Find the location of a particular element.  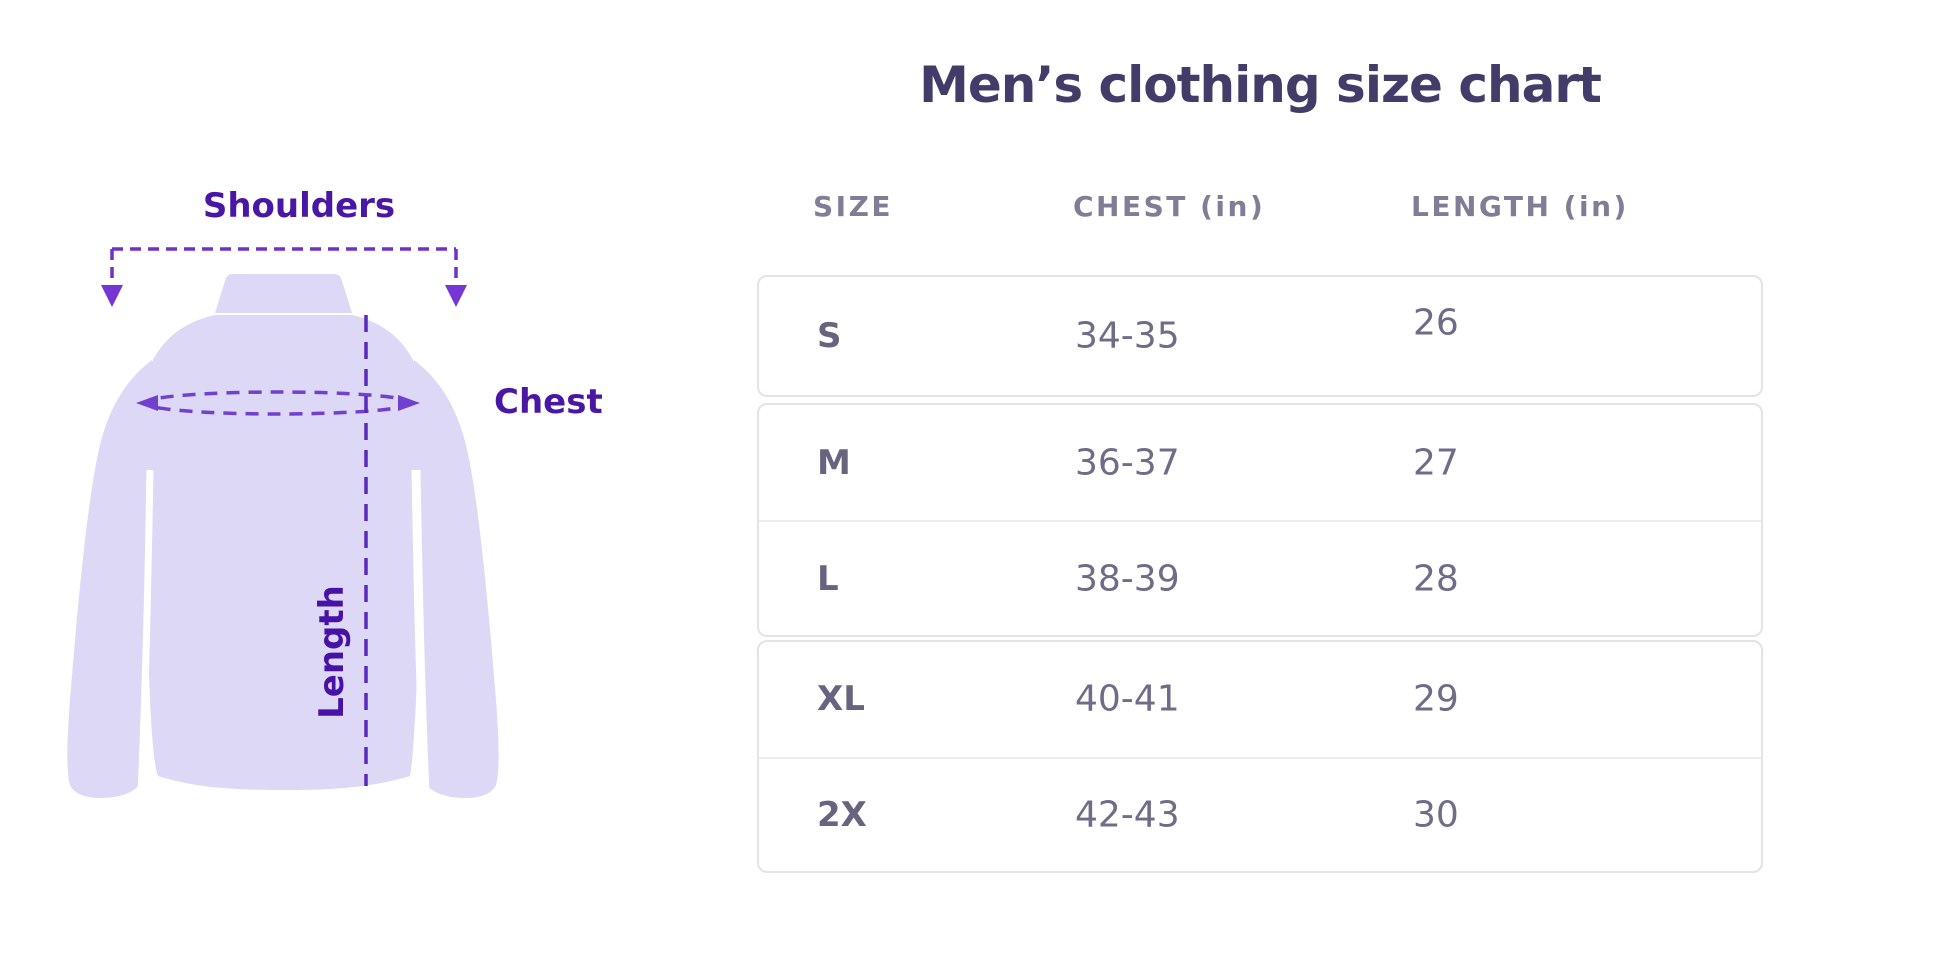

shirt-right-sleeve is located at coordinates (456, 579).